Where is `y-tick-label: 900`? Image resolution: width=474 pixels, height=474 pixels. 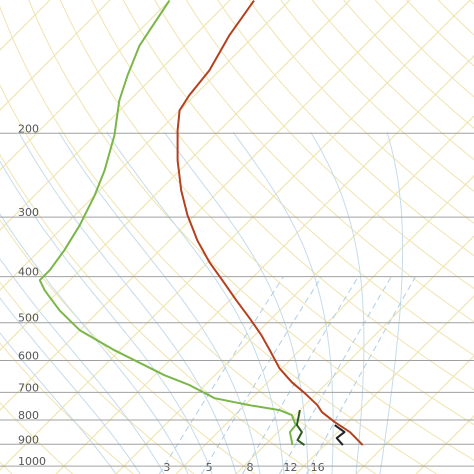 y-tick-label: 900 is located at coordinates (28, 439).